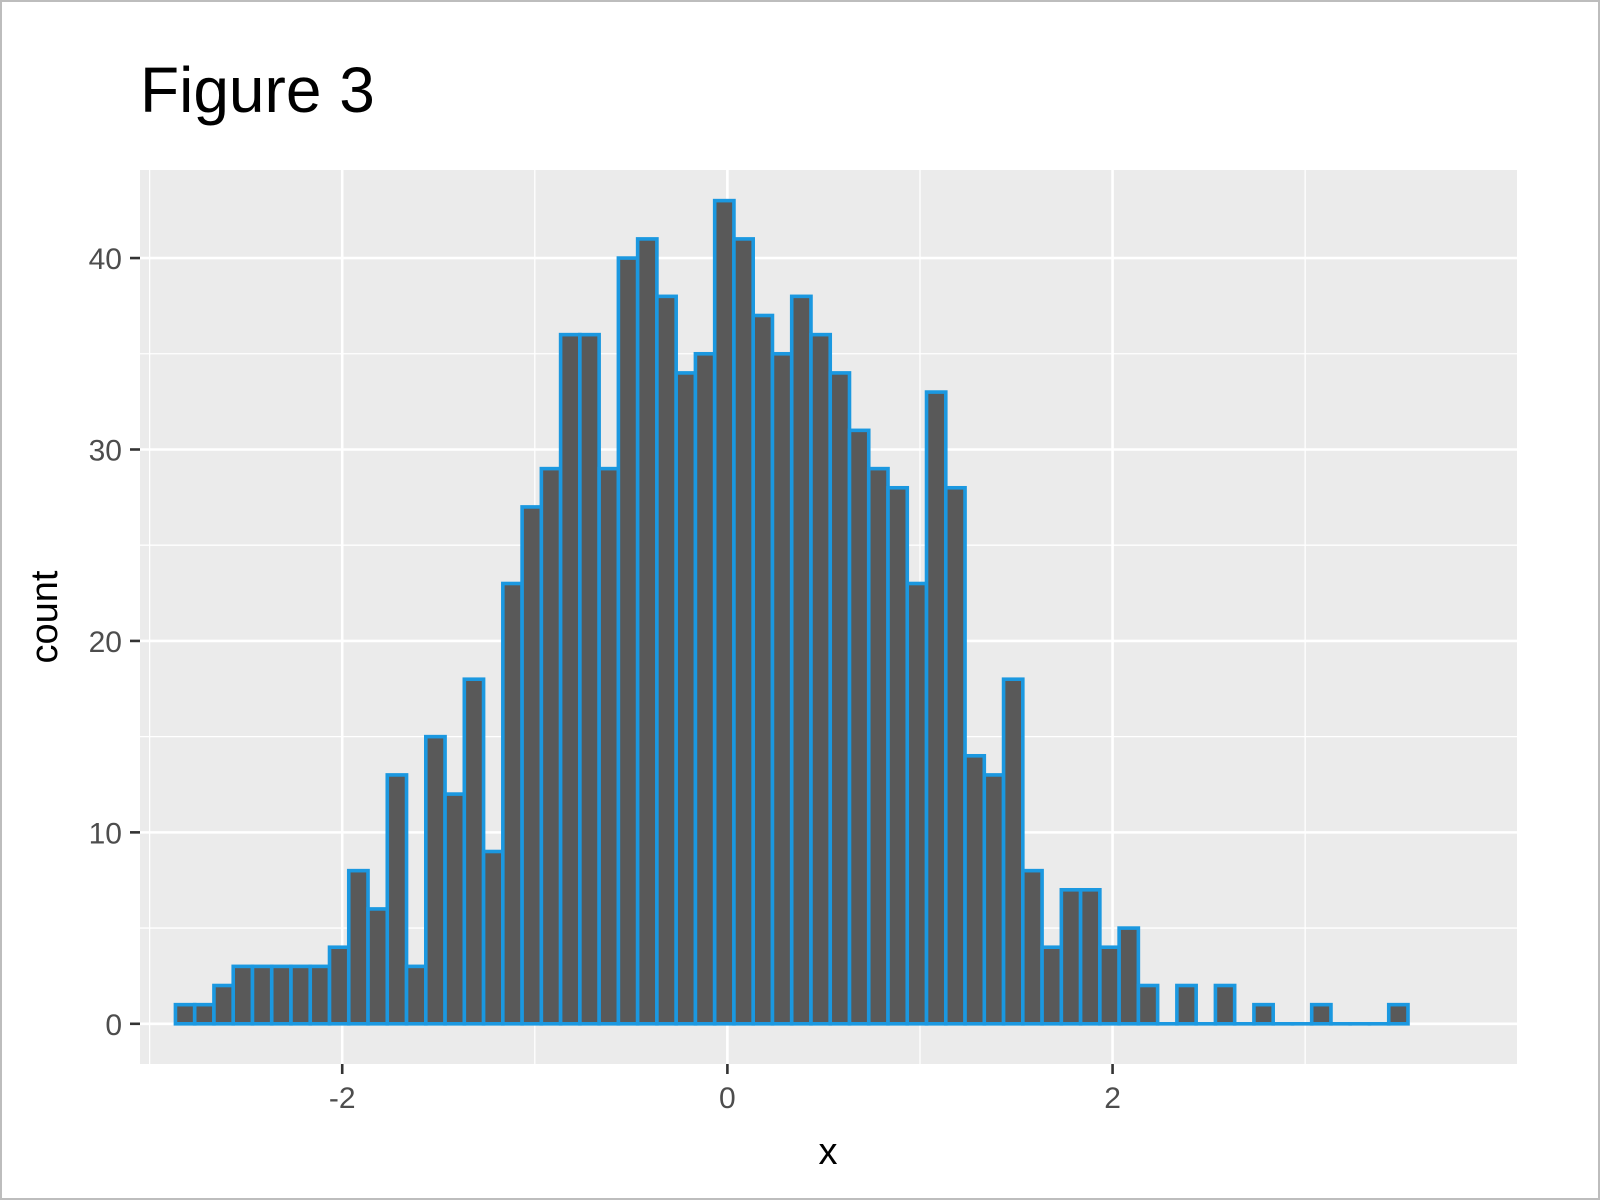  Describe the element at coordinates (113, 1025) in the screenshot. I see `y-tick-label: 0` at that location.